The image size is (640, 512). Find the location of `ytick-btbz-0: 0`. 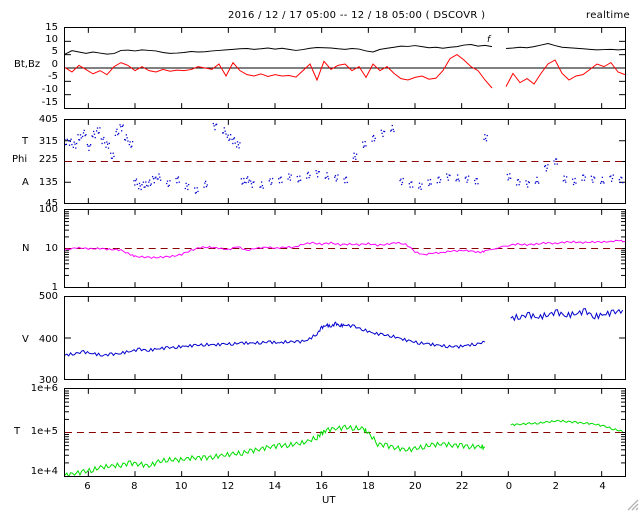

ytick-btbz-0: 0 is located at coordinates (54, 64).